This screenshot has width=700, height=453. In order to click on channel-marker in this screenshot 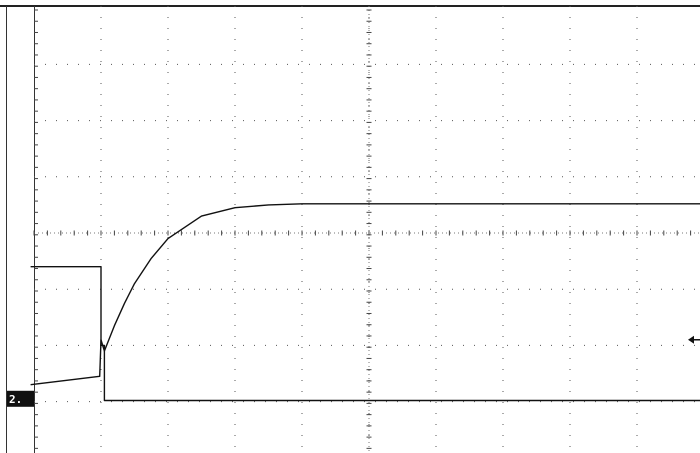, I will do `click(20, 398)`.